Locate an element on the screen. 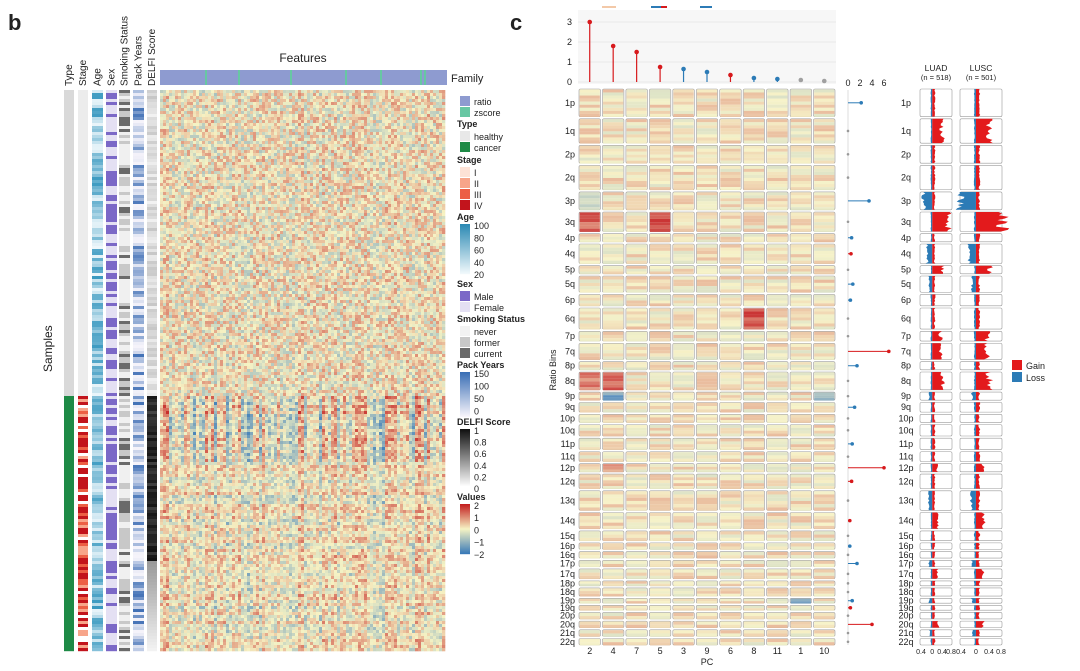 The height and width of the screenshot is (671, 1080). track-label-1: Stage is located at coordinates (83, 72).